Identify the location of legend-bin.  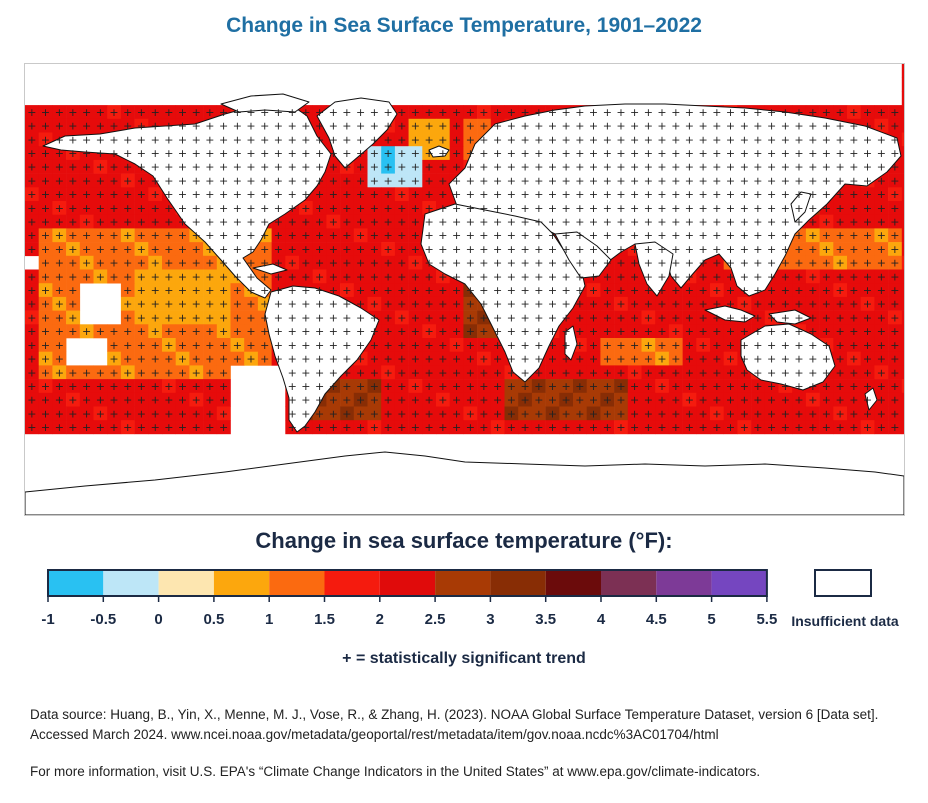
(352, 583).